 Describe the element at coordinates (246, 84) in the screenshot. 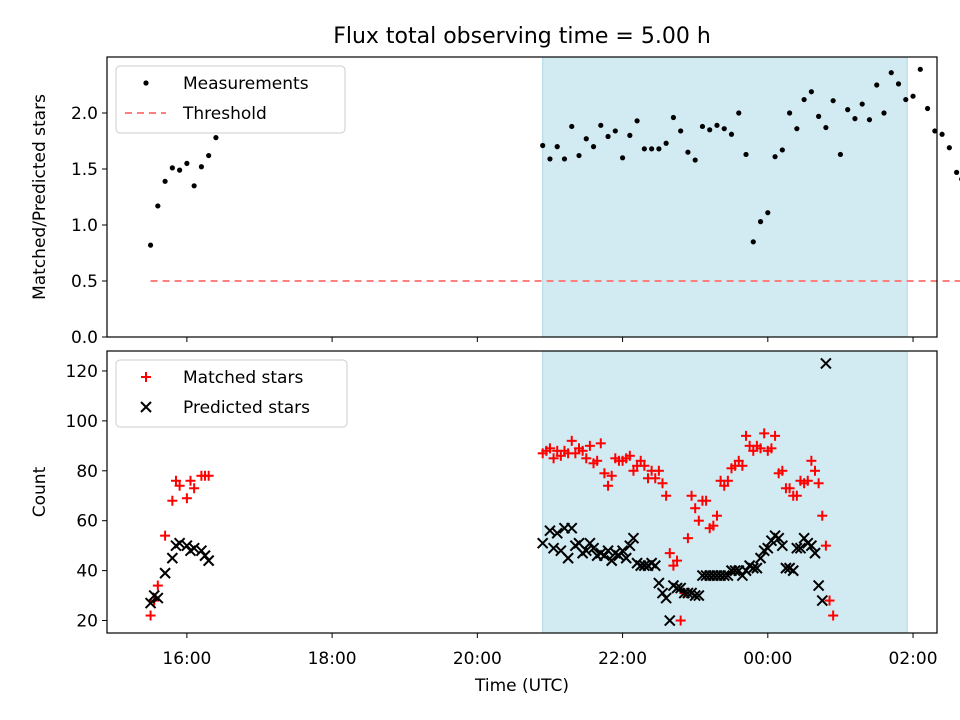

I see `top-legend-label: Measurements` at that location.